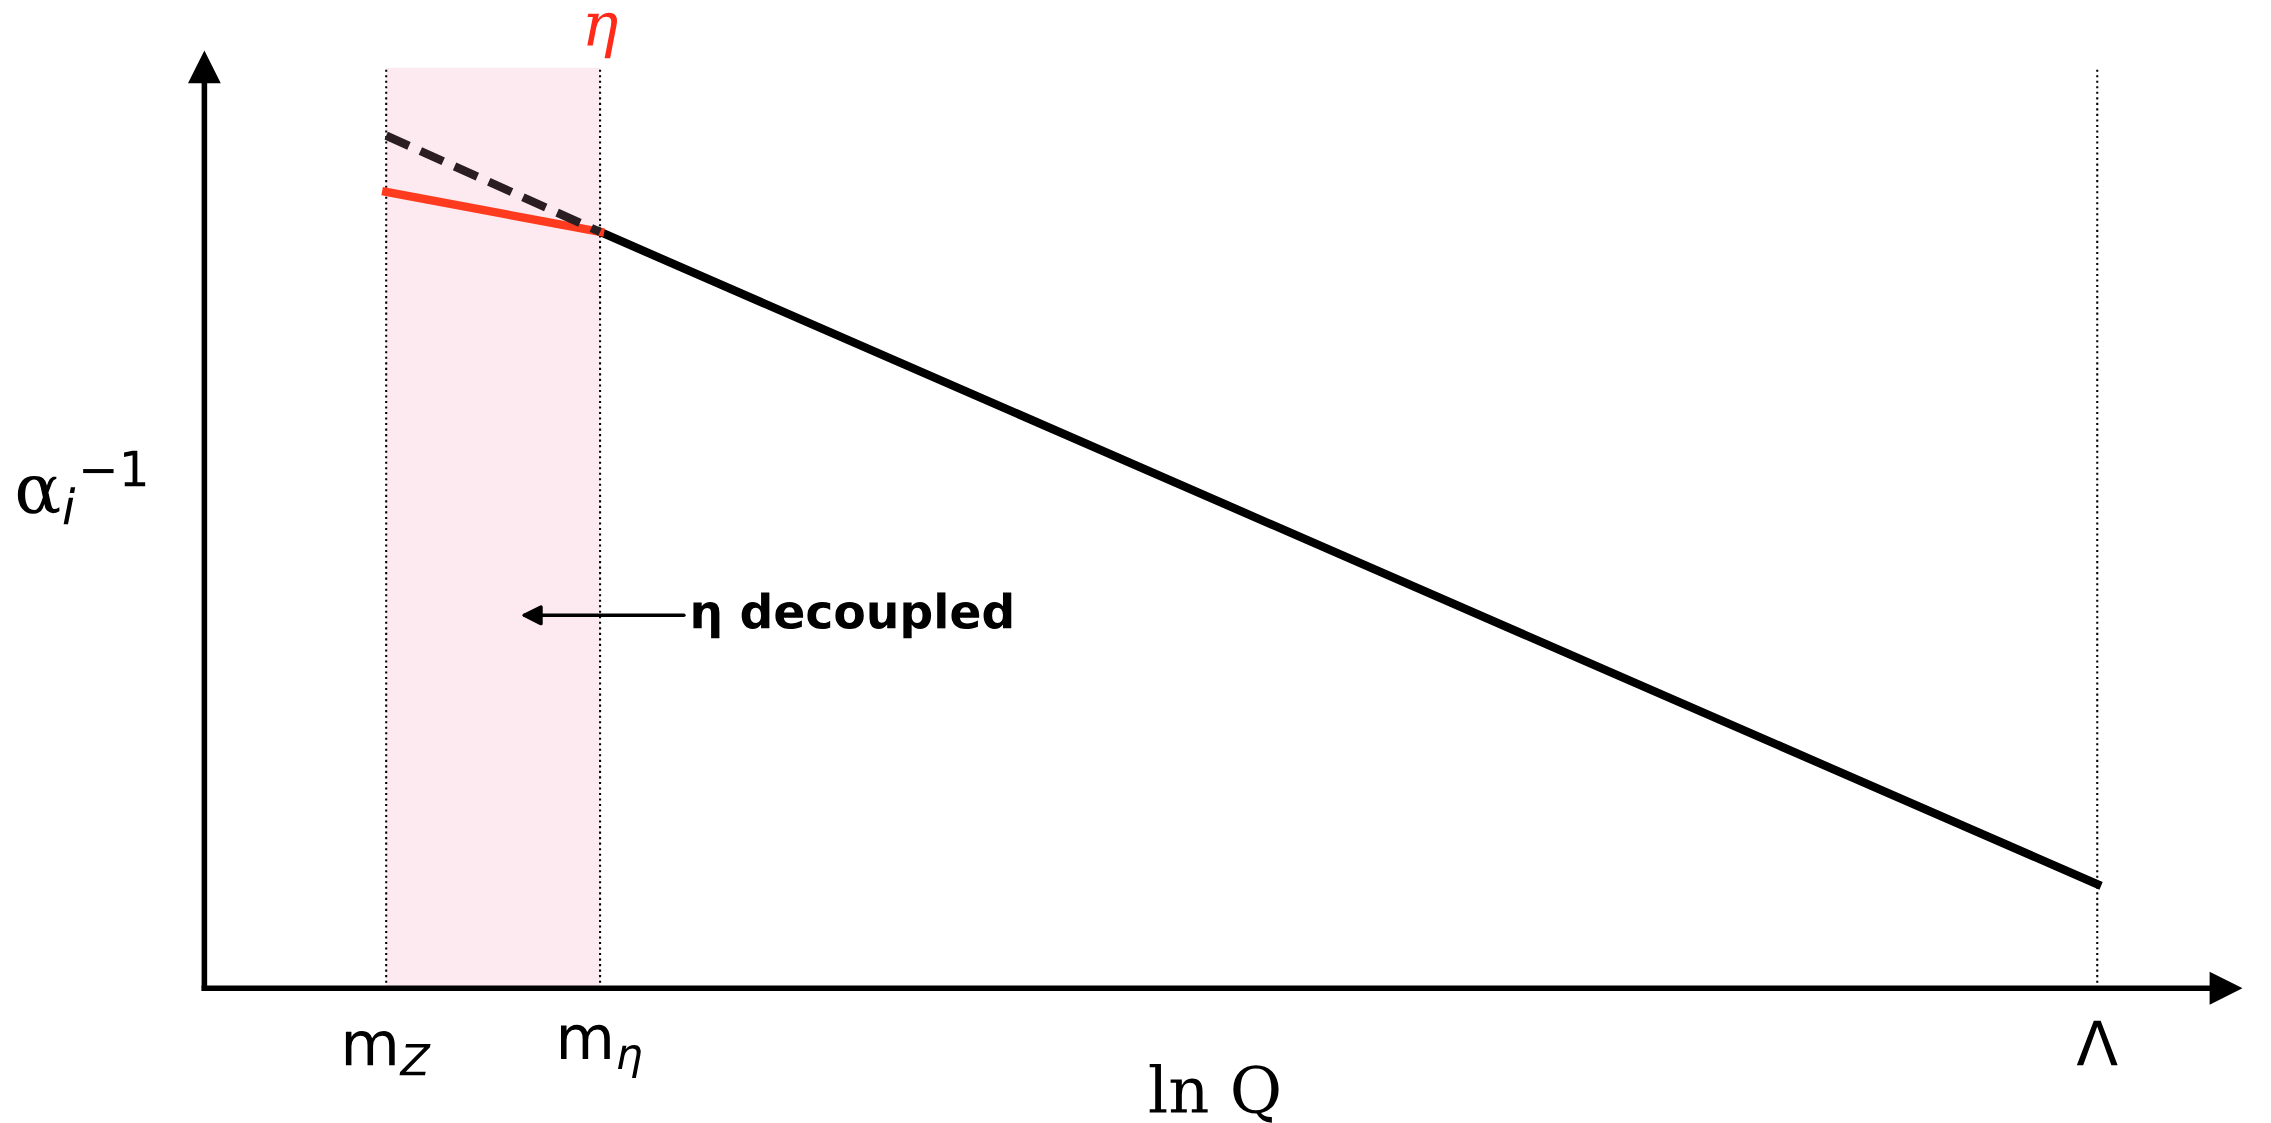  What do you see at coordinates (388, 1053) in the screenshot?
I see `x-tick-label: m$_{Z}$` at bounding box center [388, 1053].